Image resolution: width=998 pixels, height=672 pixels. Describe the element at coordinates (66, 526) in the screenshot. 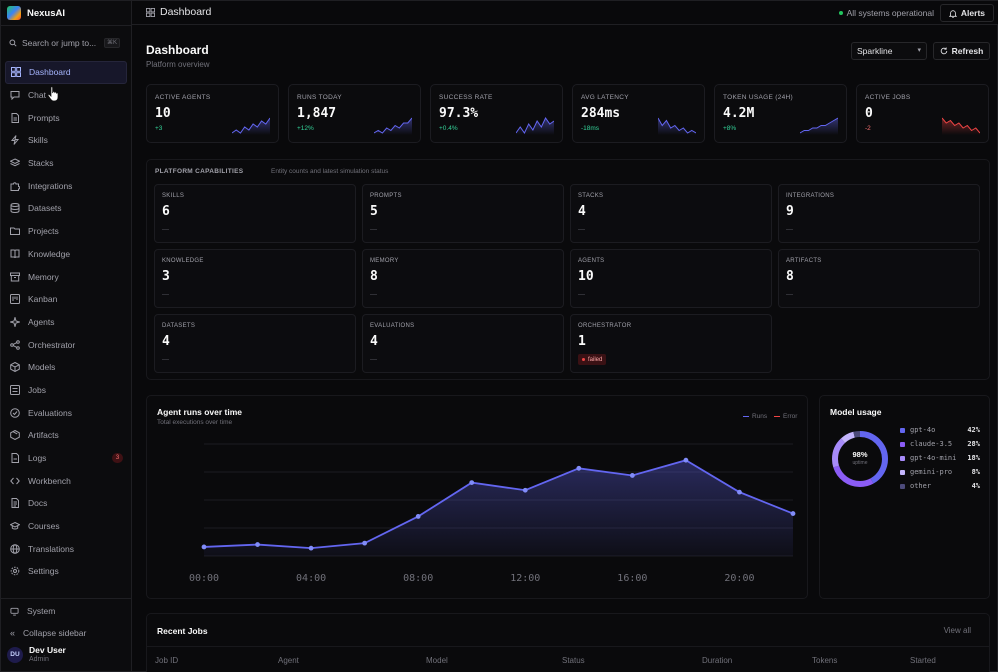

I see `sidebar-item-courses: Courses` at that location.